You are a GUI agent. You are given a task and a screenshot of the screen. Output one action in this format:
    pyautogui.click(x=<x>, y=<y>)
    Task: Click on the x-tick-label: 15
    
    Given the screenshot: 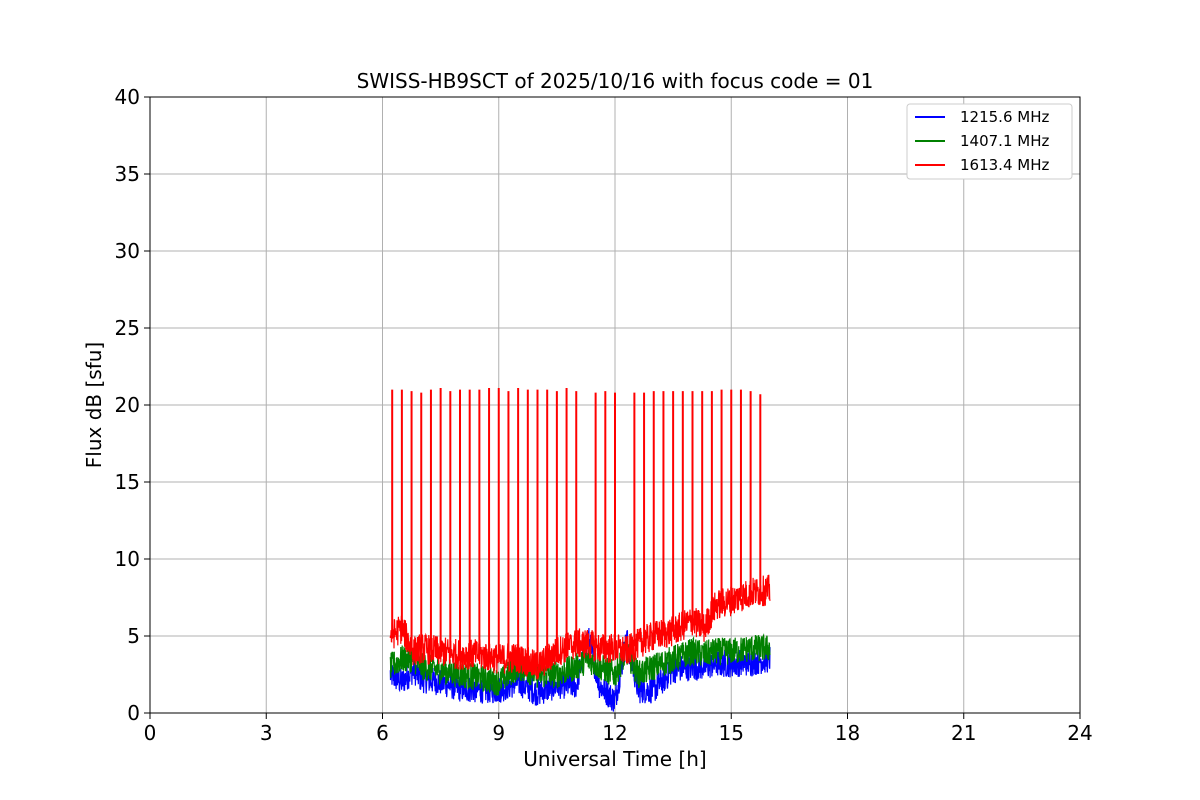 What is the action you would take?
    pyautogui.click(x=731, y=733)
    